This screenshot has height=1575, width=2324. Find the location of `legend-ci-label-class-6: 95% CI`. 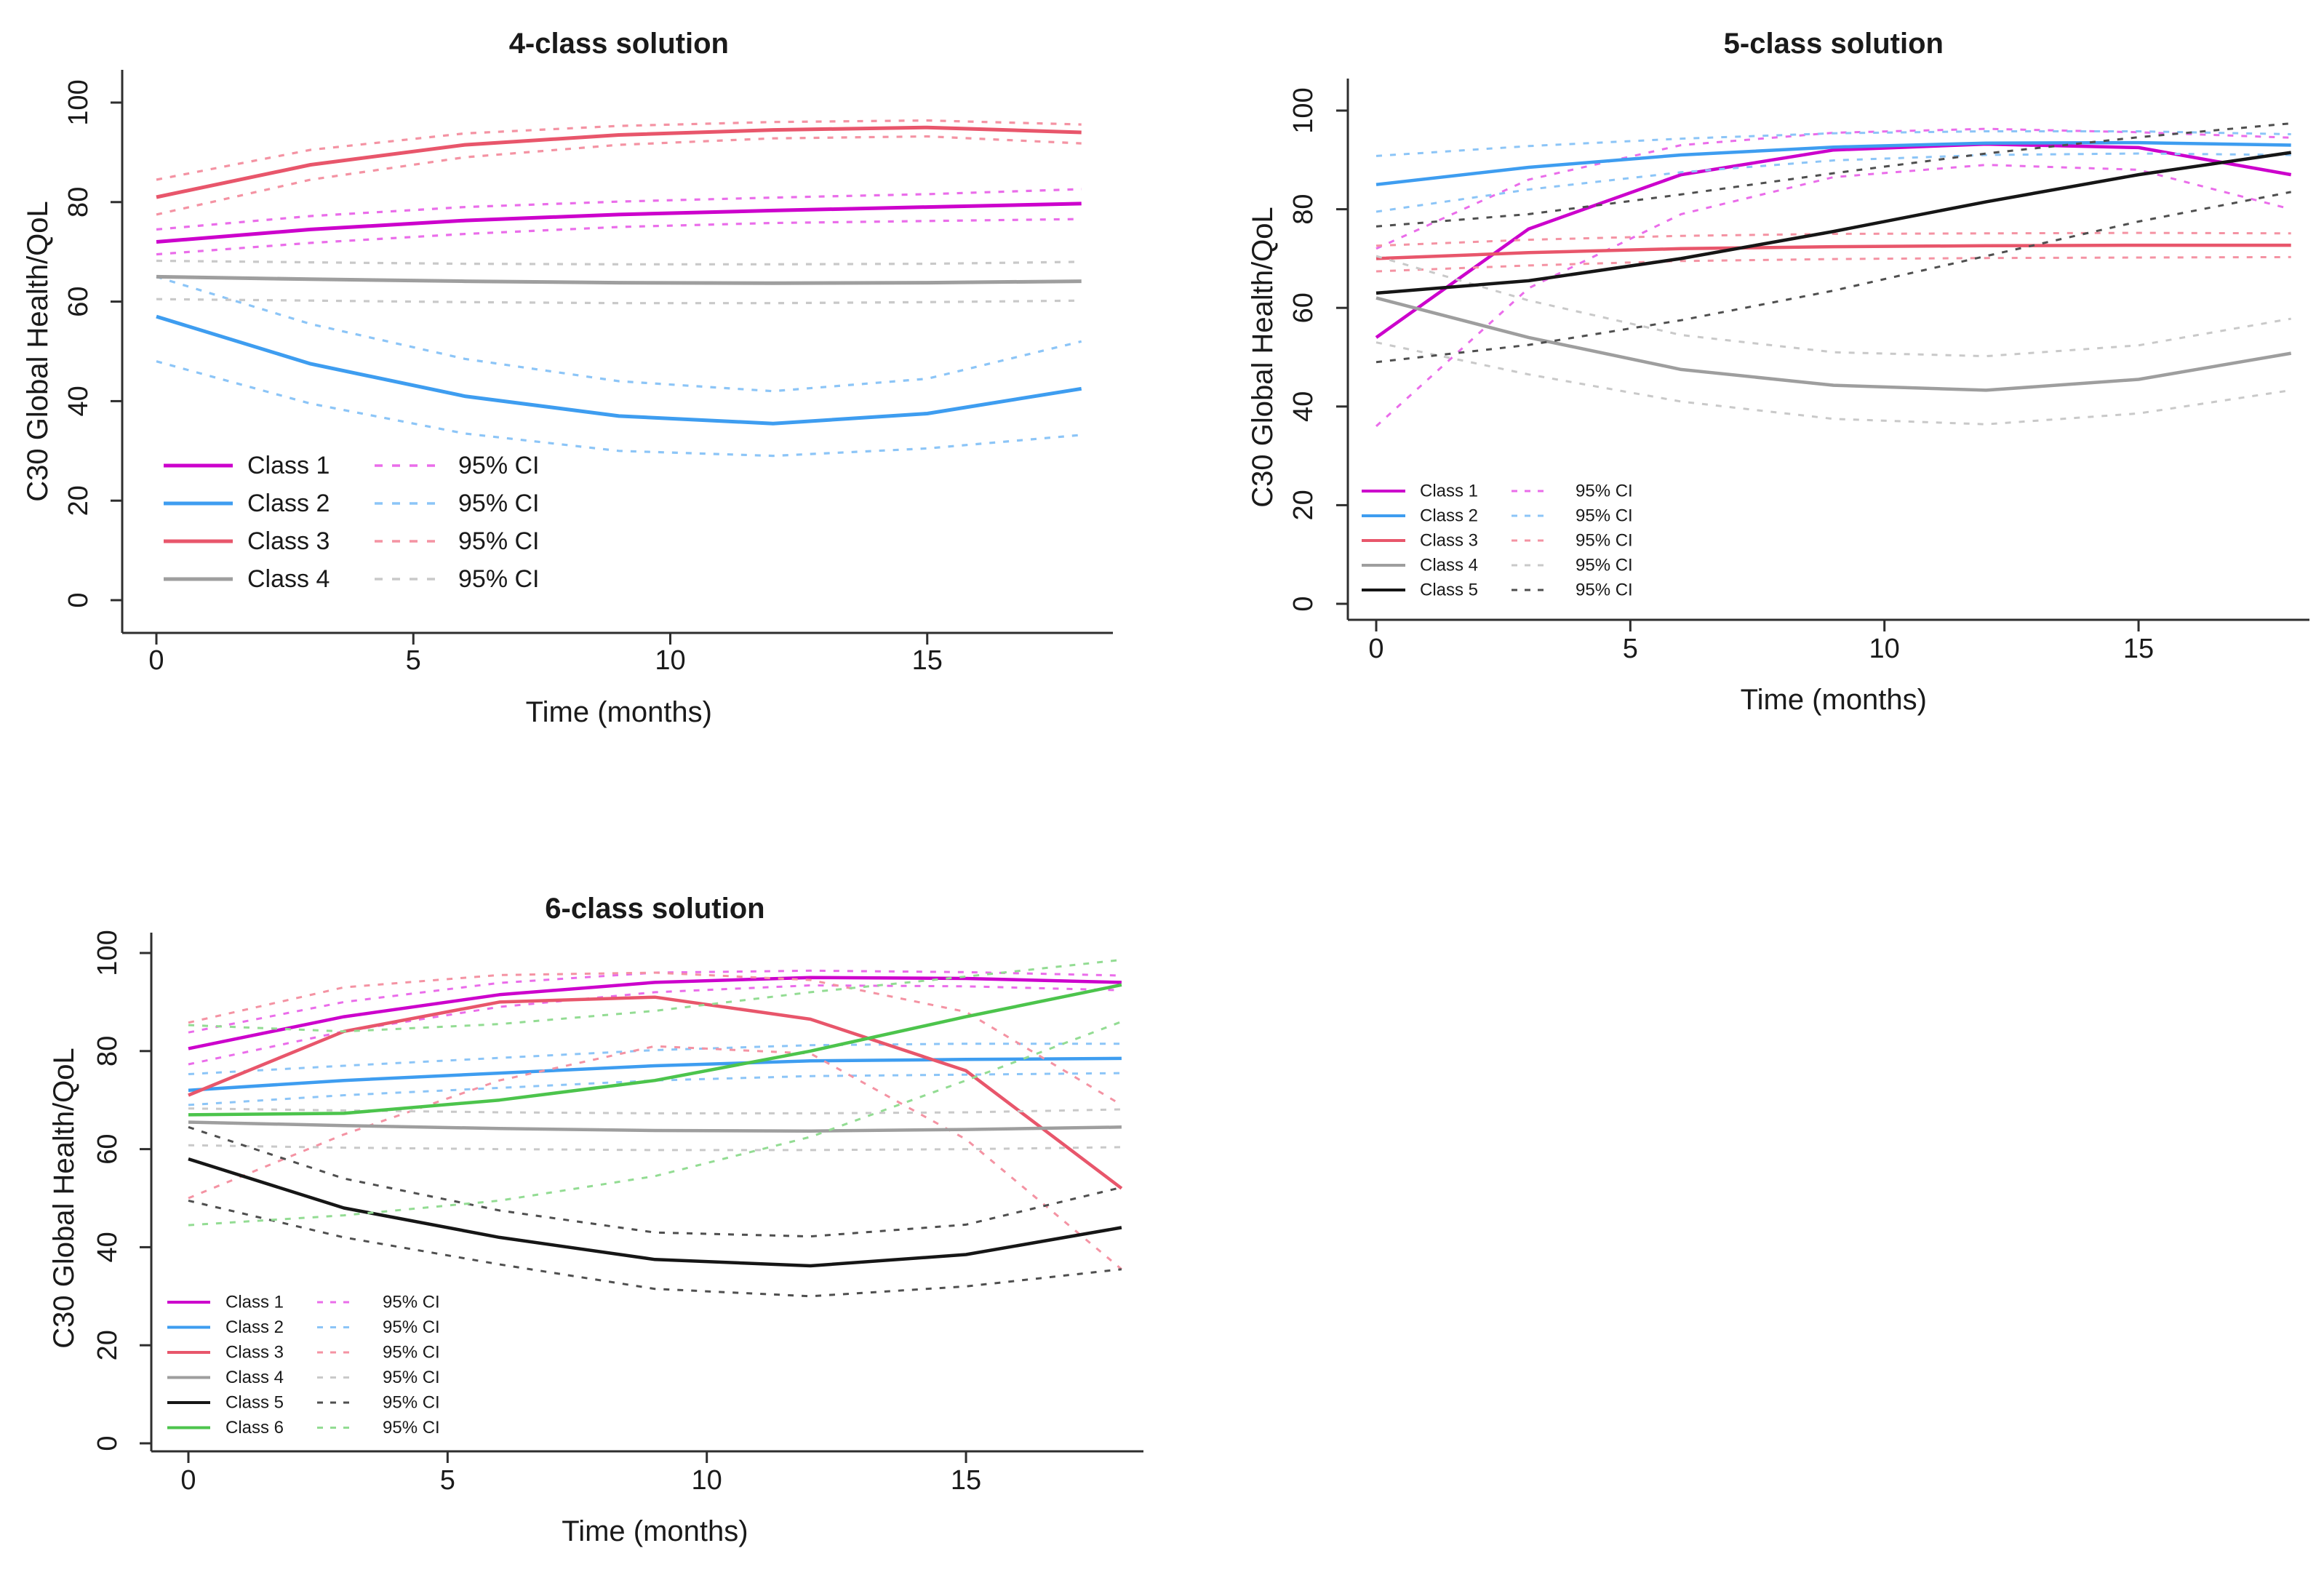

legend-ci-label-class-6: 95% CI is located at coordinates (411, 1428).